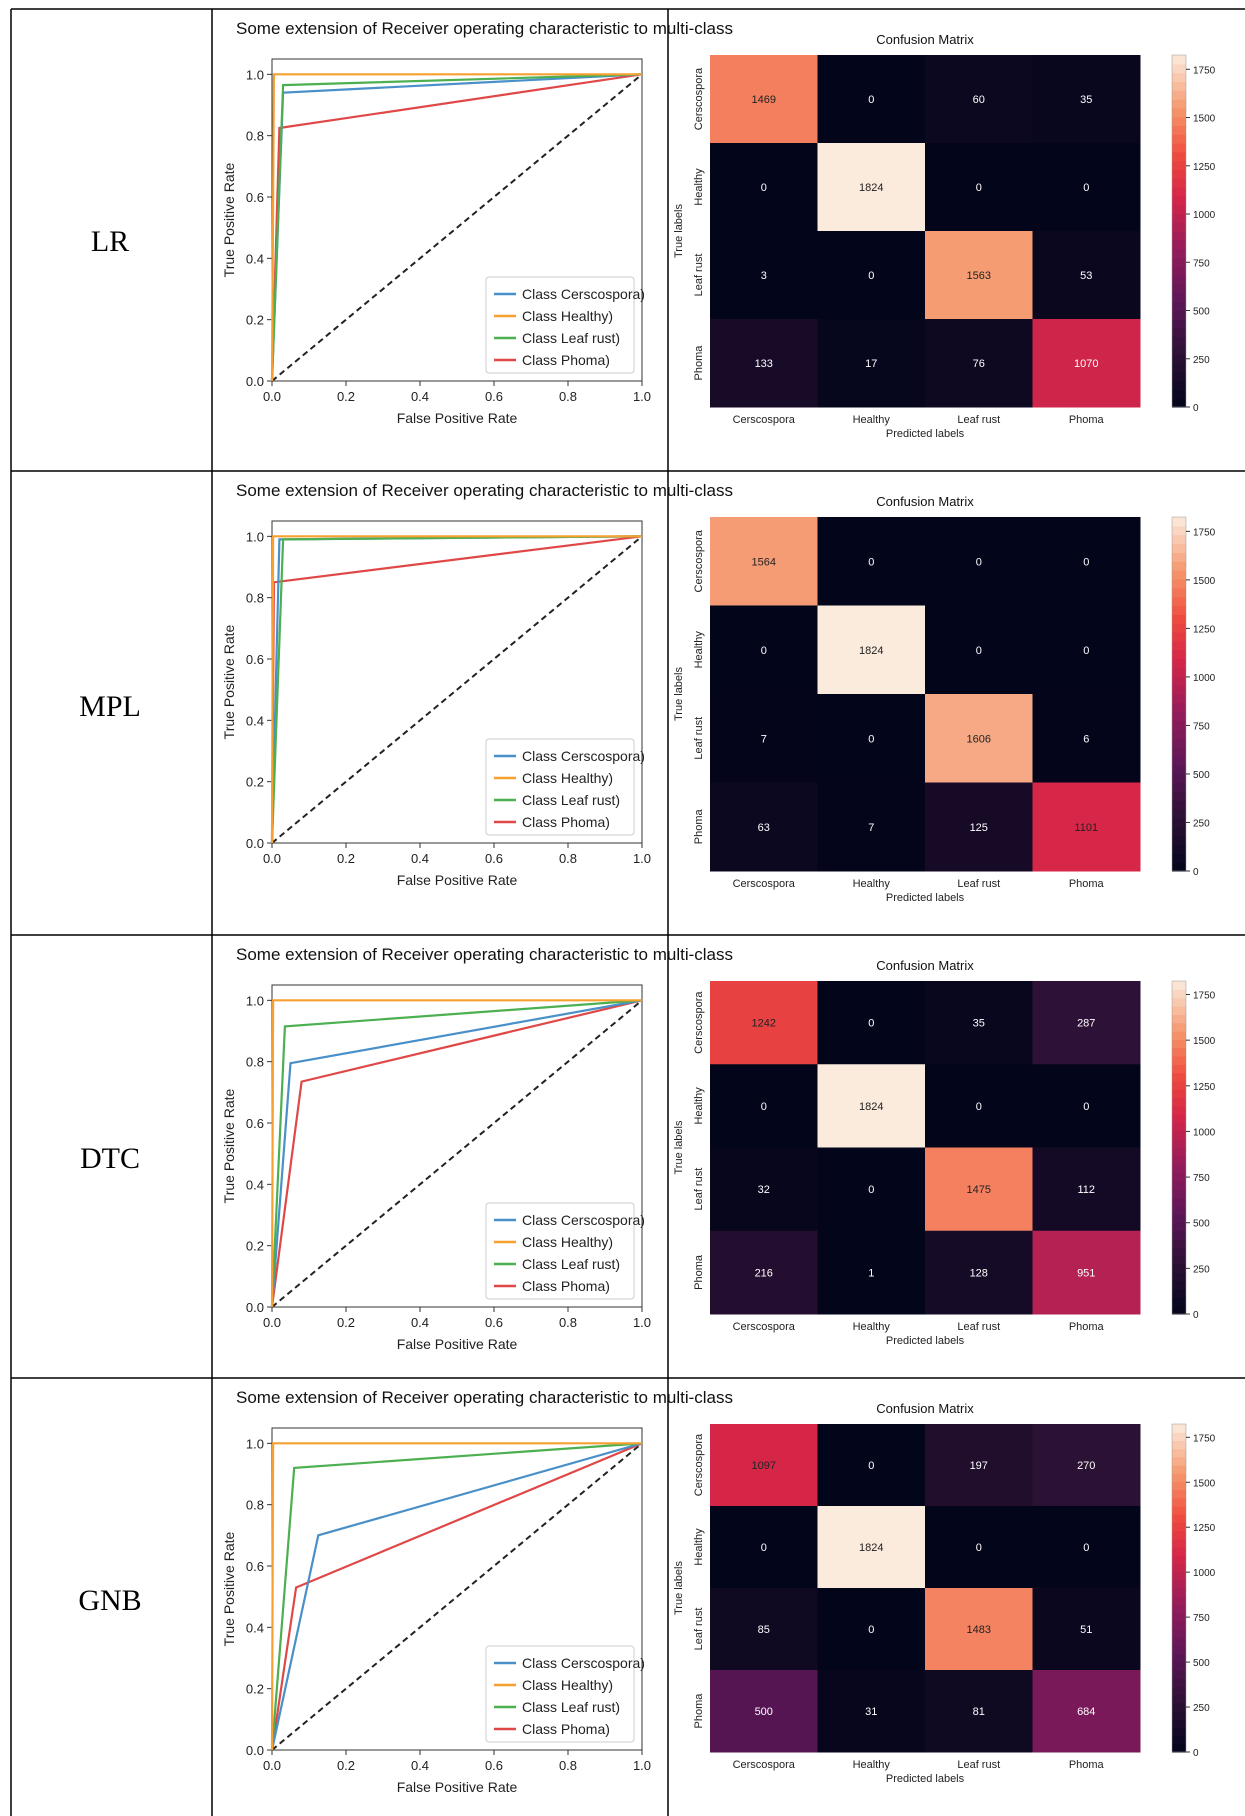 The width and height of the screenshot is (1245, 1816). I want to click on roc-chance-line, so click(457, 1596).